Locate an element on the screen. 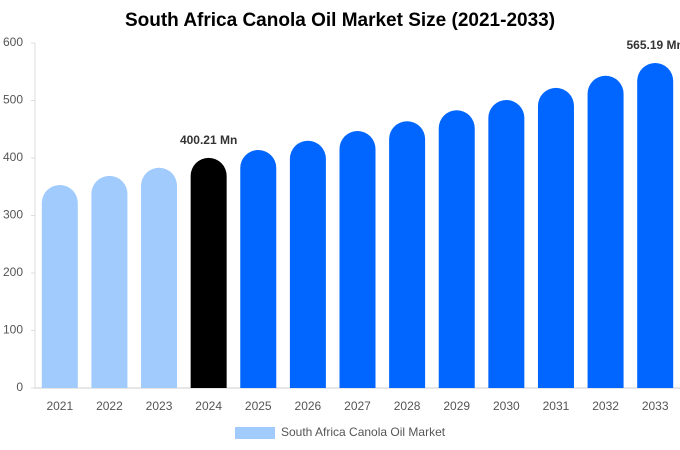 The width and height of the screenshot is (680, 450). y-tick-label: 0 is located at coordinates (19, 387).